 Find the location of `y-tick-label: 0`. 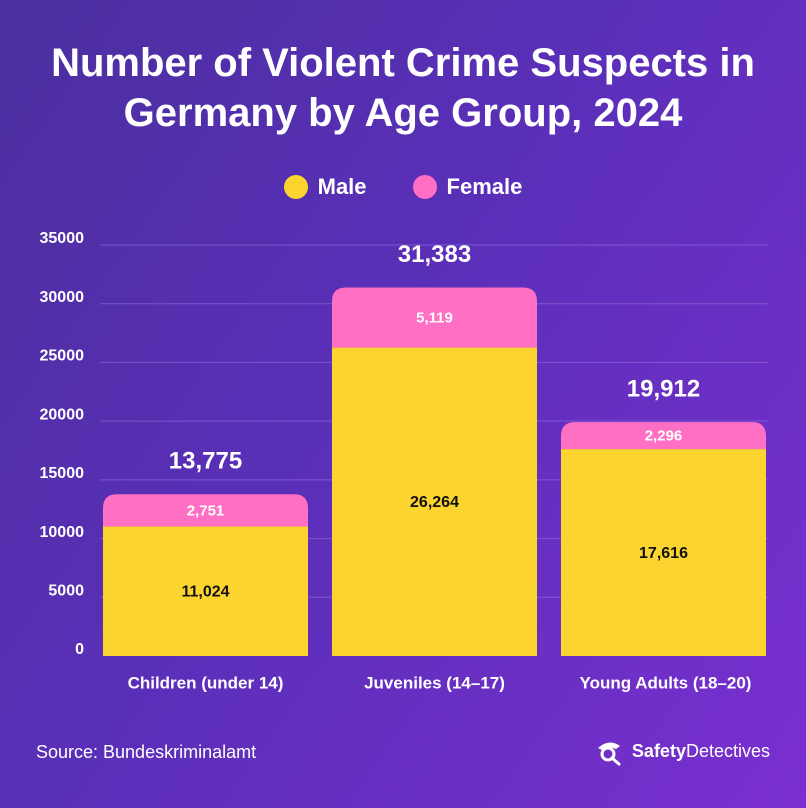

y-tick-label: 0 is located at coordinates (79, 649).